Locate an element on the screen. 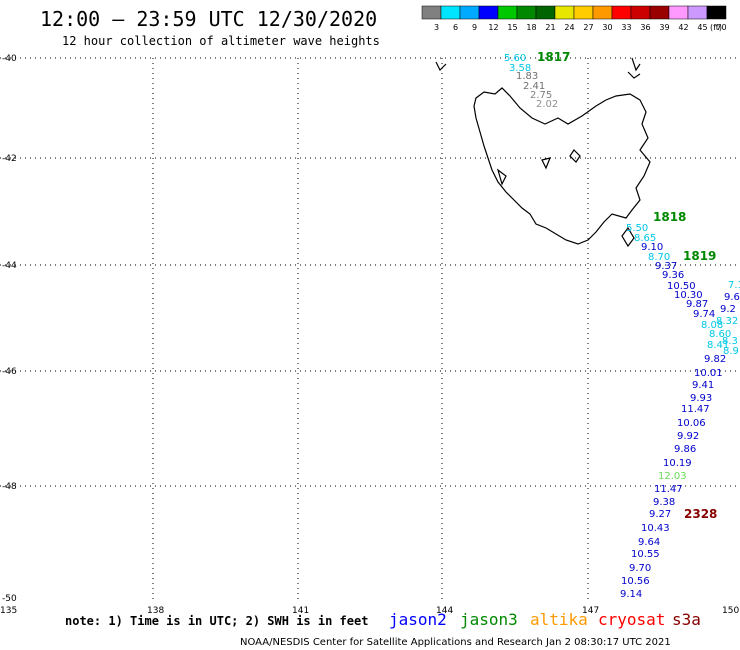 The image size is (740, 650). swh-value-label: 9.86 is located at coordinates (685, 449).